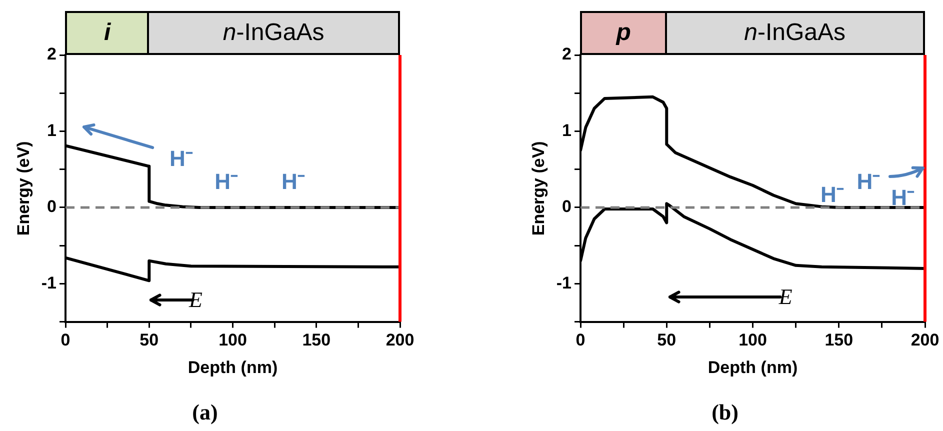  I want to click on annotation: E⃗, so click(794, 296).